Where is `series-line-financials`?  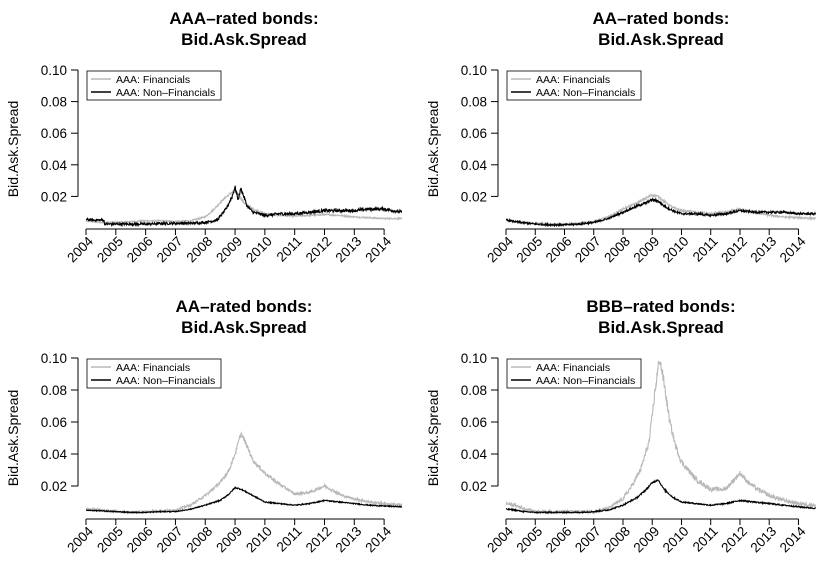
series-line-financials is located at coordinates (244, 206).